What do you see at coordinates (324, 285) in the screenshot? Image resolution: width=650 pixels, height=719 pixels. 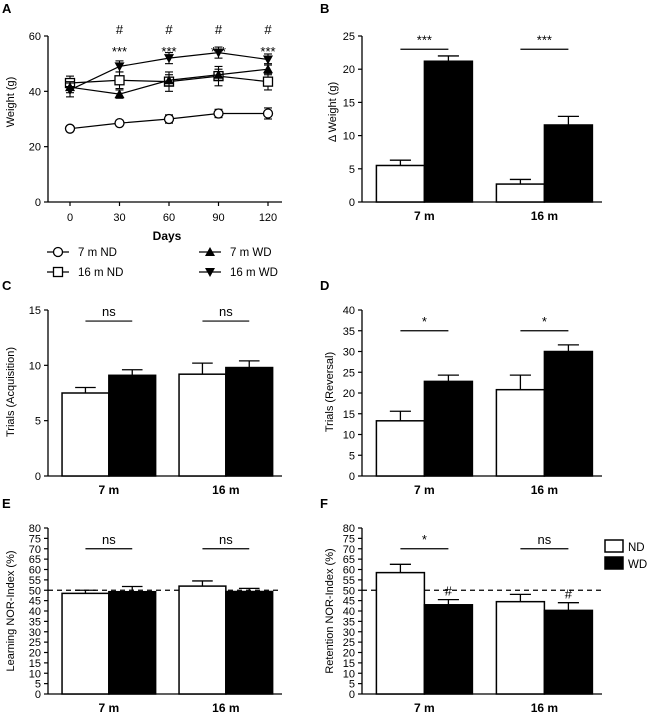 I see `panel-letter-d: D` at bounding box center [324, 285].